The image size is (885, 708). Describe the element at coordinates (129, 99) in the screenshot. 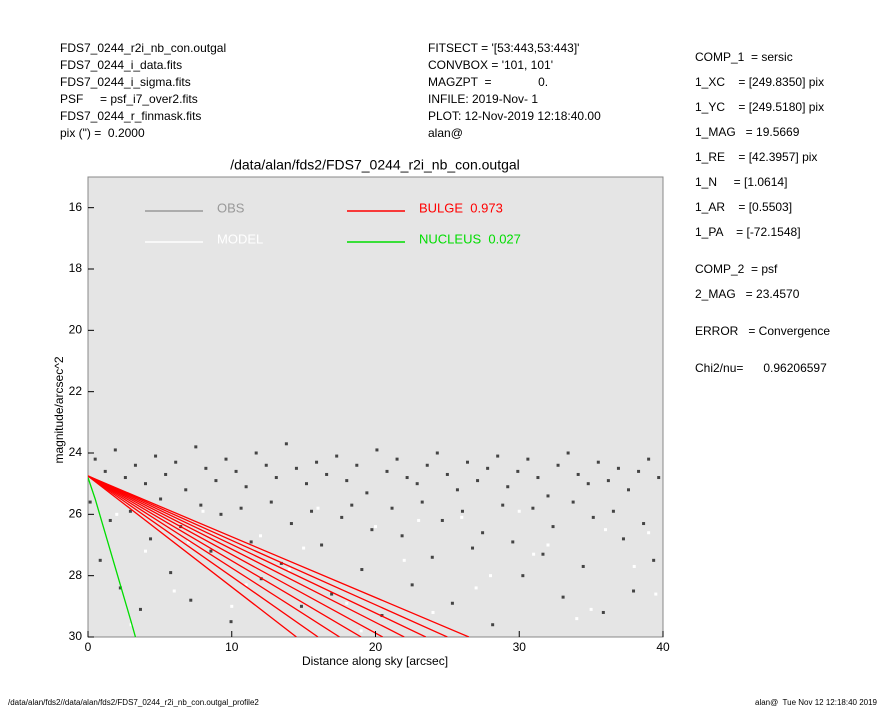

I see `header-left-line: PSF = psf_i7_over2.fits` at that location.